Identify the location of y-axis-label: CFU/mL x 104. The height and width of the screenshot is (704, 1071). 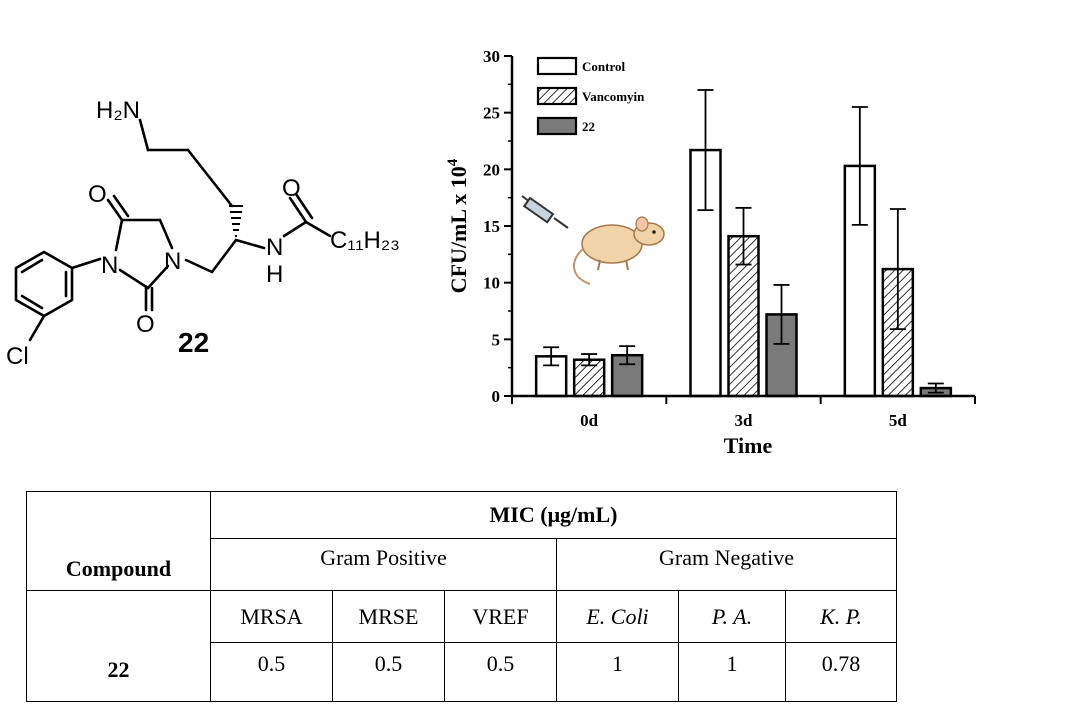
(458, 225).